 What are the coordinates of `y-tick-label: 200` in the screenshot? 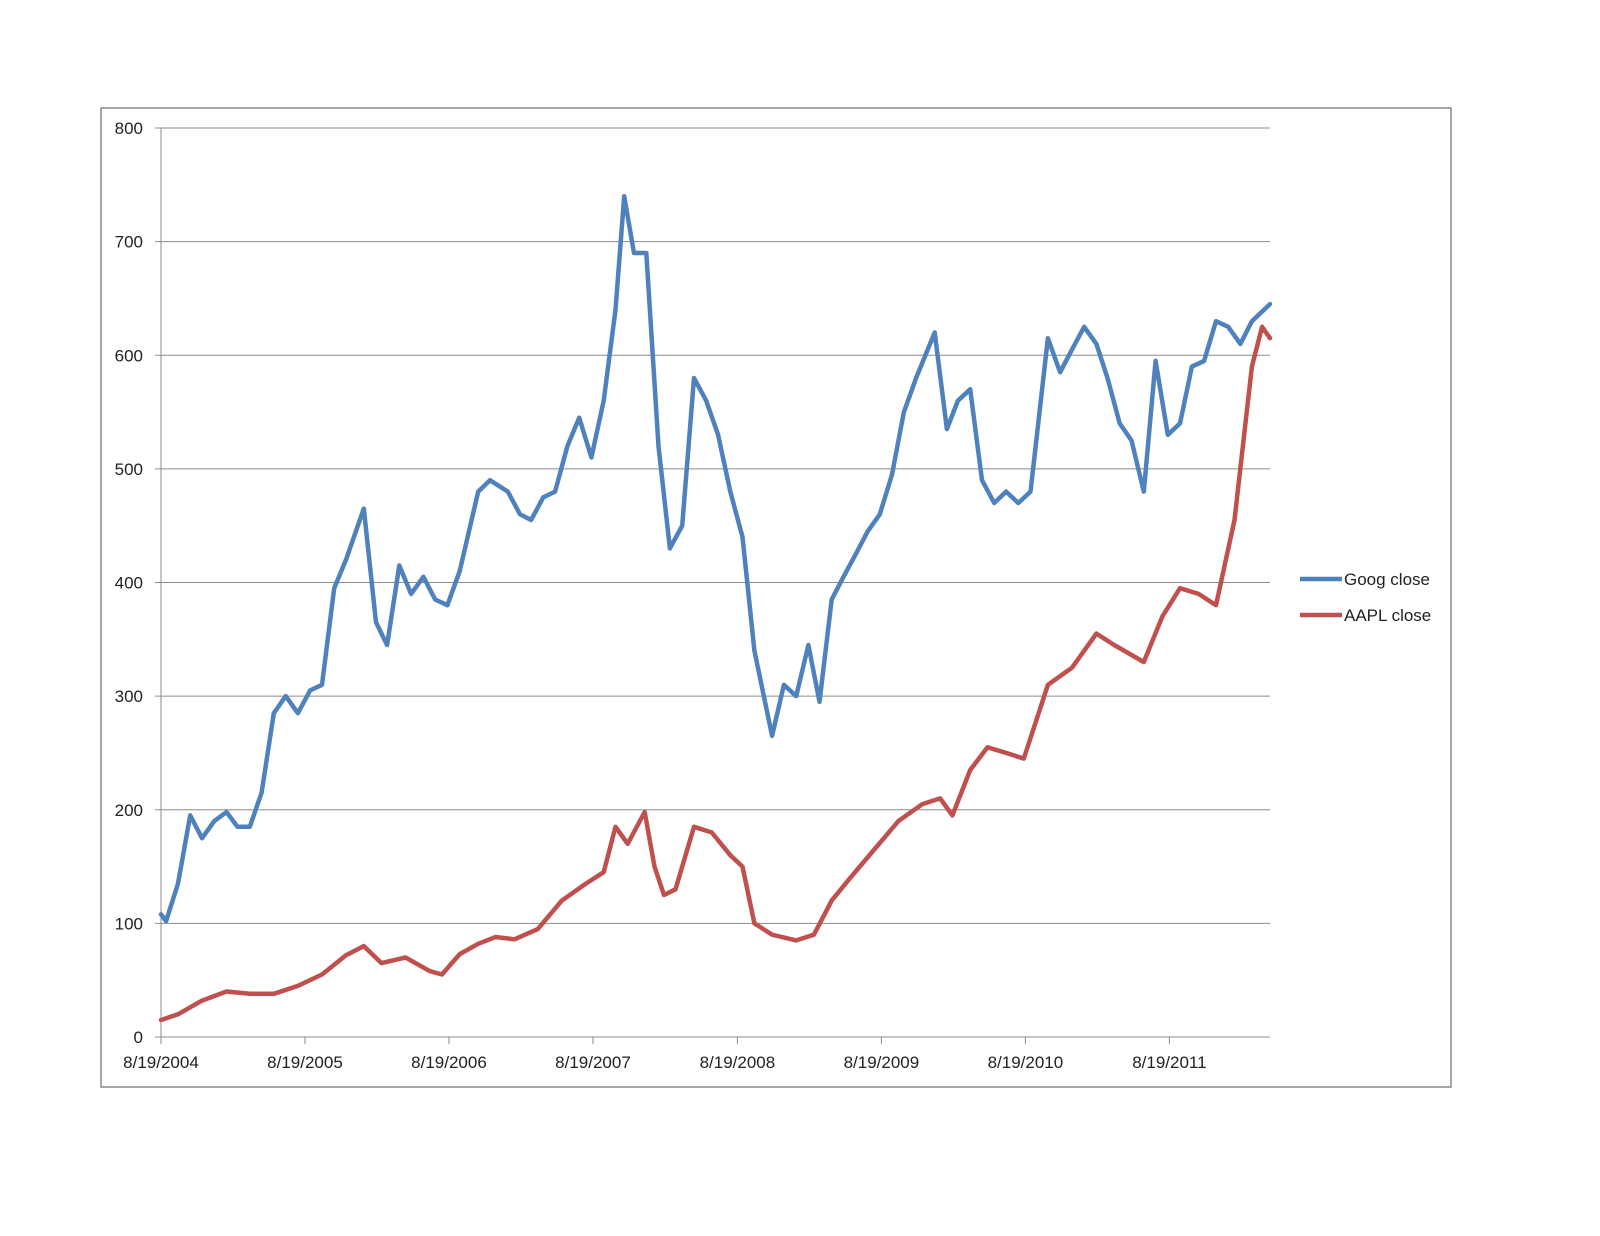 It's located at (129, 810).